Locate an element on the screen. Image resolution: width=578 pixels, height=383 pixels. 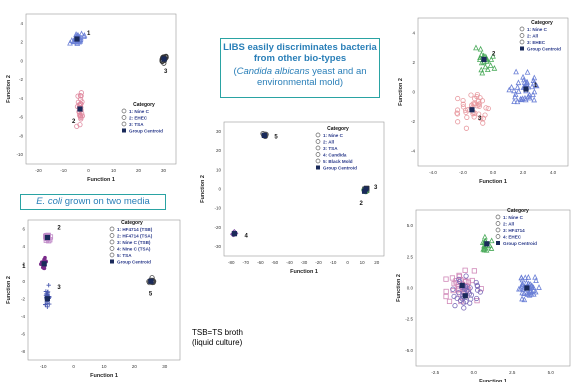
y-tick-label: -6 is located at coordinates (23, 333).